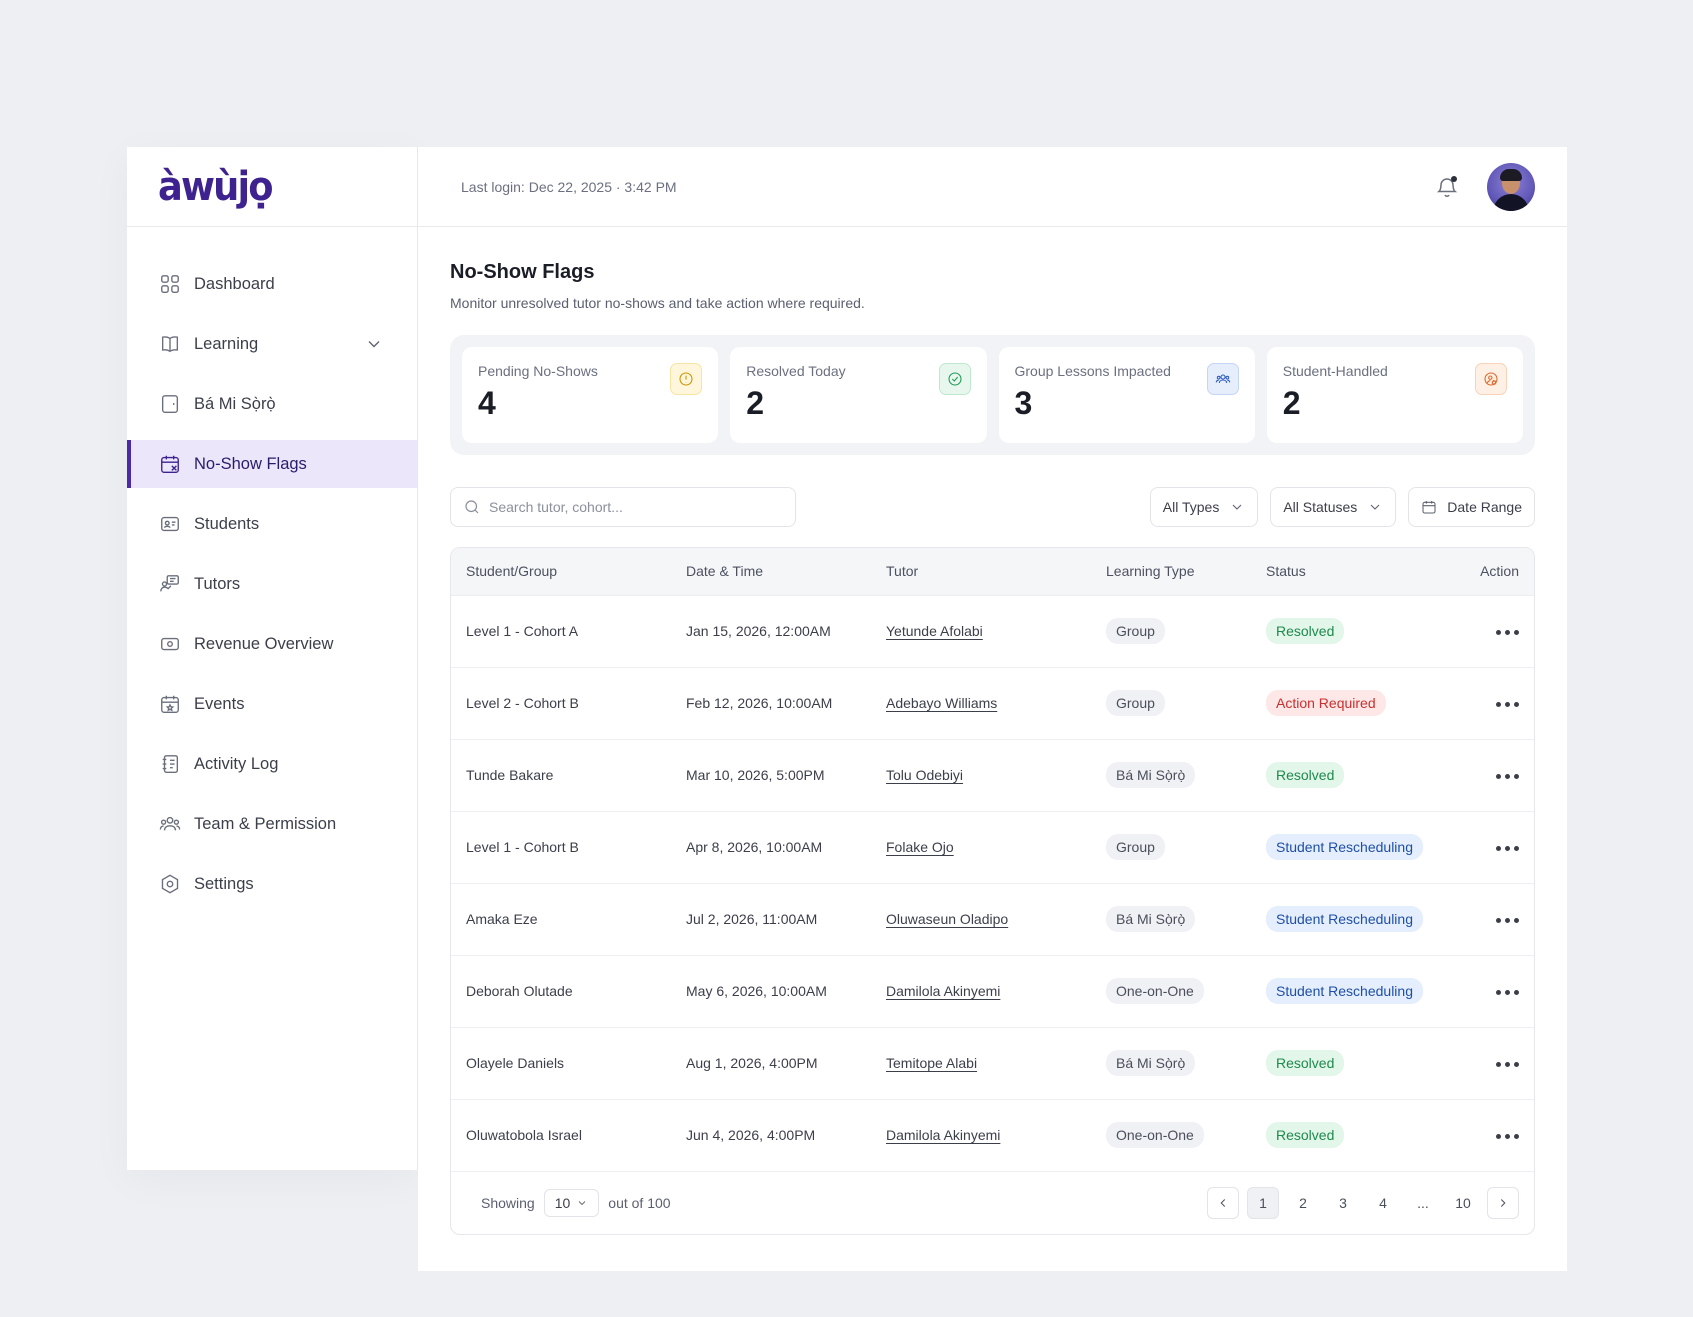 This screenshot has width=1693, height=1317. I want to click on sidebar-item-label: Learning, so click(226, 343).